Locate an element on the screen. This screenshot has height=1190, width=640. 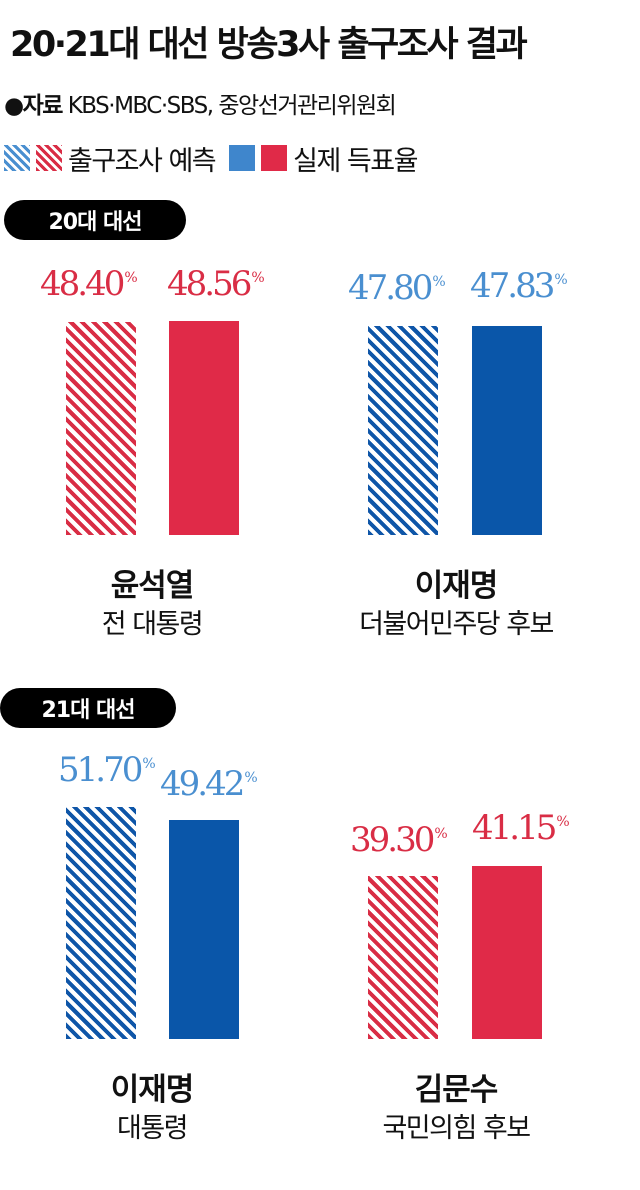
hatched-blue-swatch-icon is located at coordinates (17, 158).